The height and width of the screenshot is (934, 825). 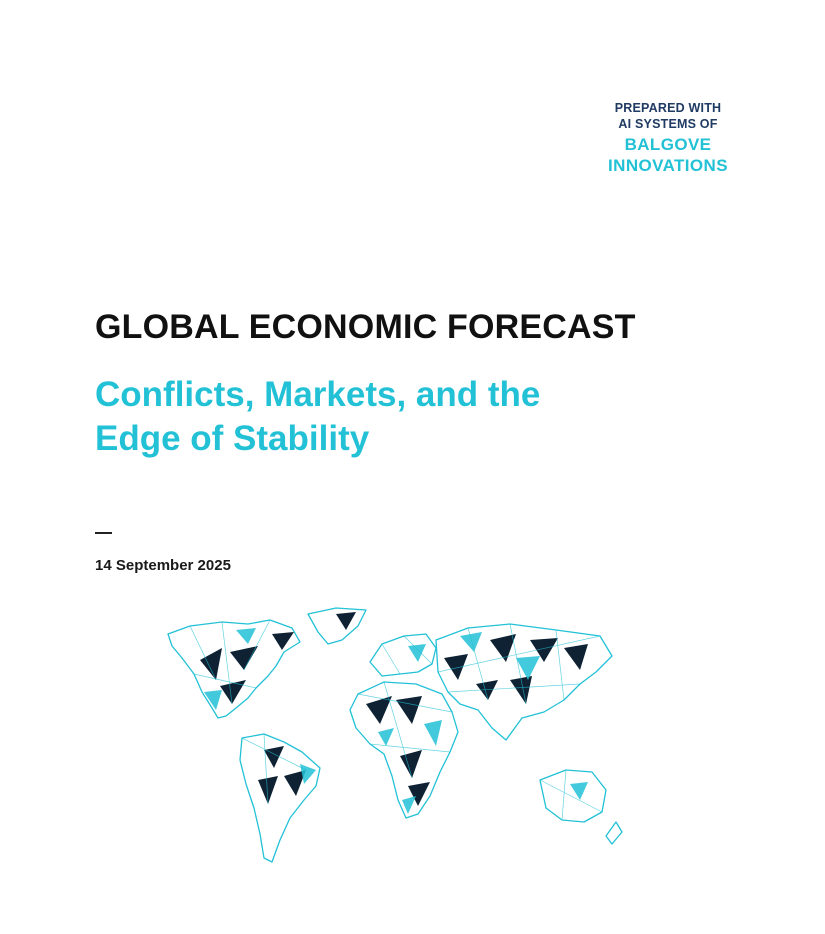 I want to click on africa-outline, so click(x=404, y=750).